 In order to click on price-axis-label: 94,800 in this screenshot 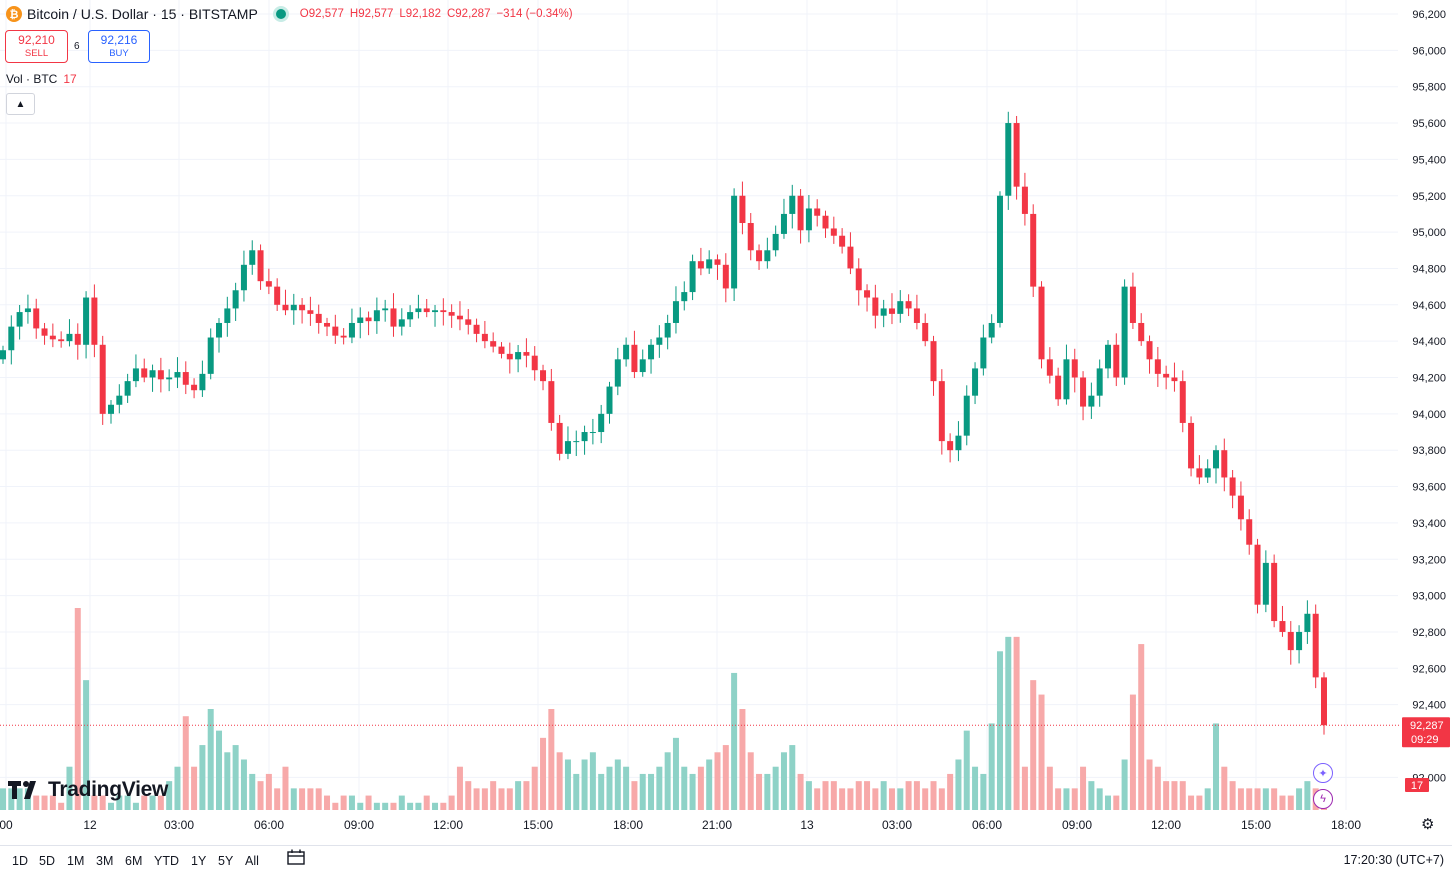, I will do `click(1429, 269)`.